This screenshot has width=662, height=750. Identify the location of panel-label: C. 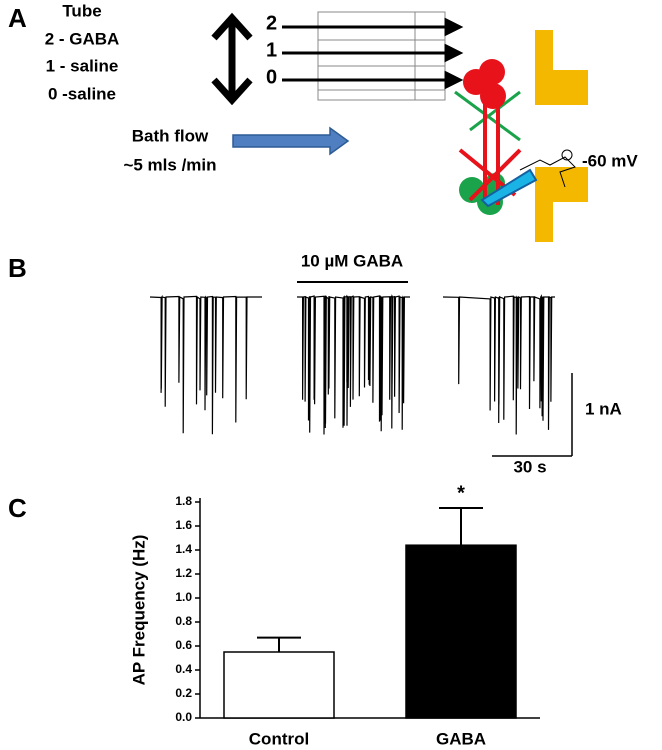
(17, 508).